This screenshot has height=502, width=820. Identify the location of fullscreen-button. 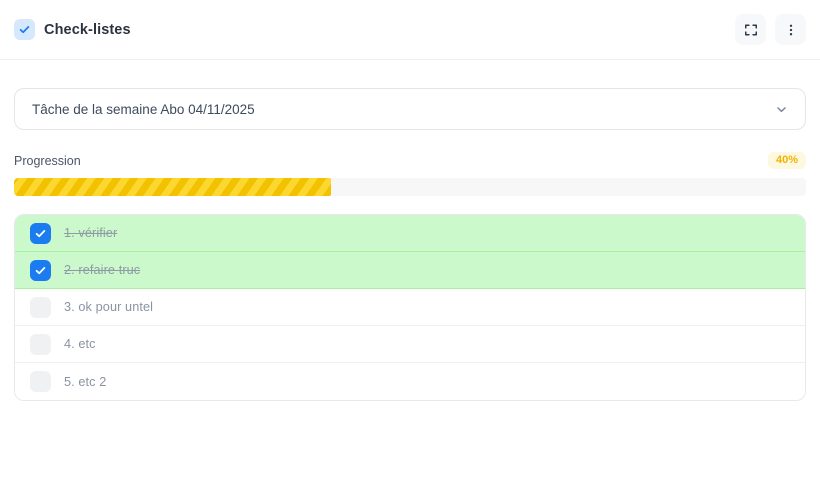
(750, 29).